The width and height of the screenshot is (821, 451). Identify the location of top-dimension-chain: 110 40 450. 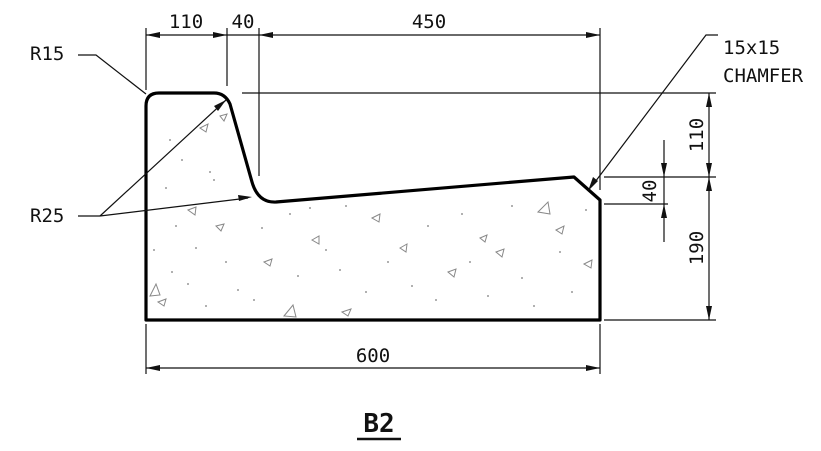
(373, 24).